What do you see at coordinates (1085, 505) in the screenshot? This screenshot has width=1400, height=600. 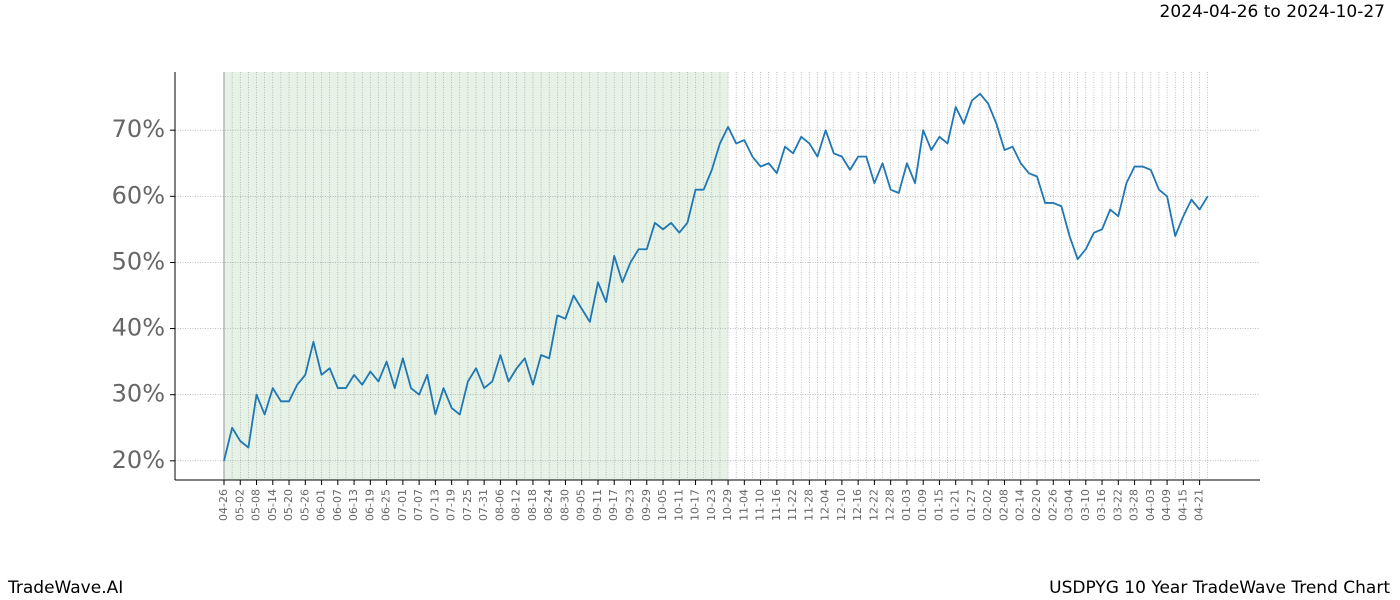 I see `x-tick-label: 03-10` at bounding box center [1085, 505].